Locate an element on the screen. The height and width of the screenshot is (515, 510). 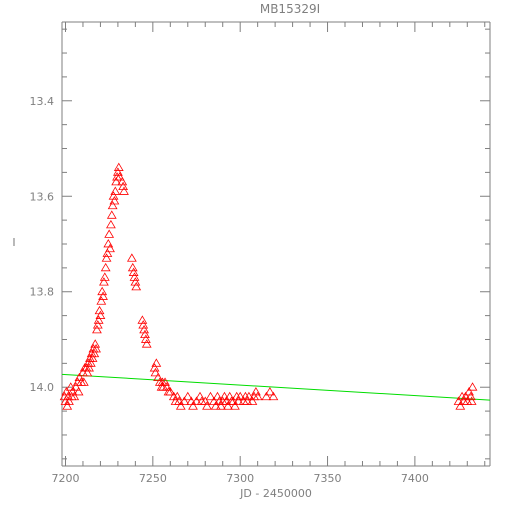
x-tick-label: 7400 is located at coordinates (415, 478).